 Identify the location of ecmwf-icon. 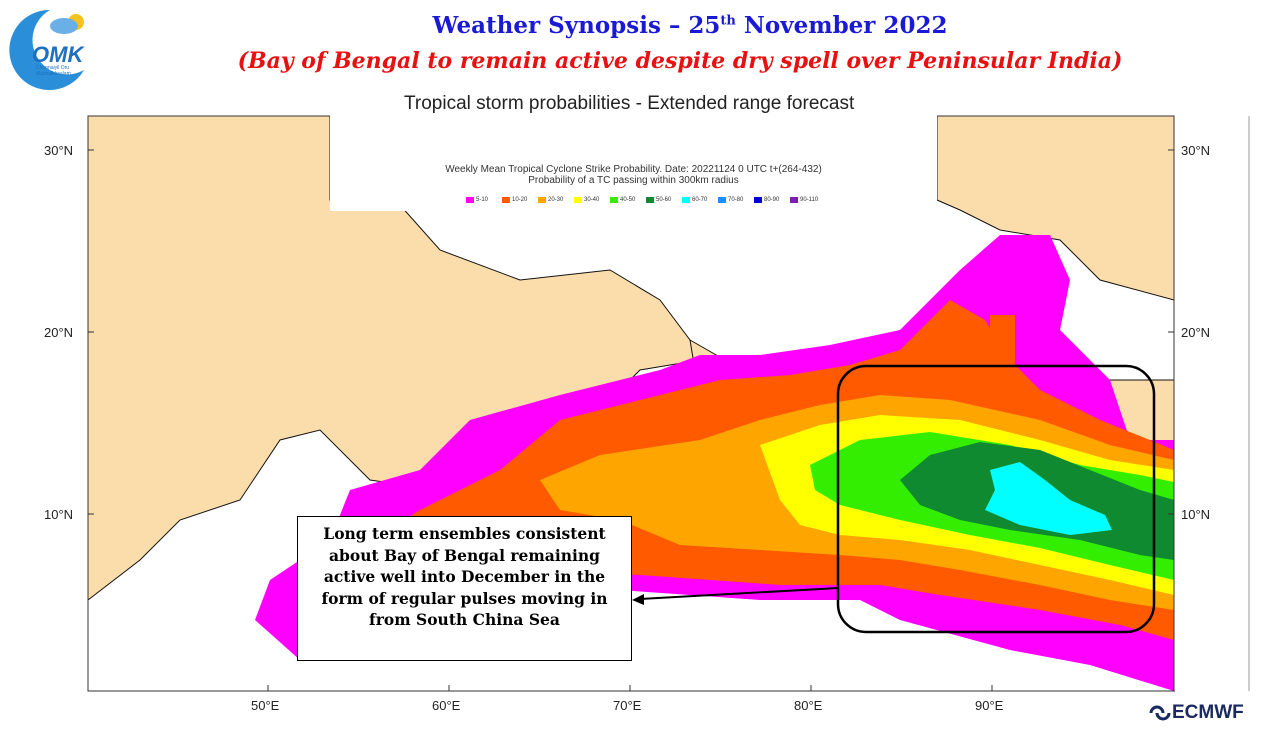
(1160, 713).